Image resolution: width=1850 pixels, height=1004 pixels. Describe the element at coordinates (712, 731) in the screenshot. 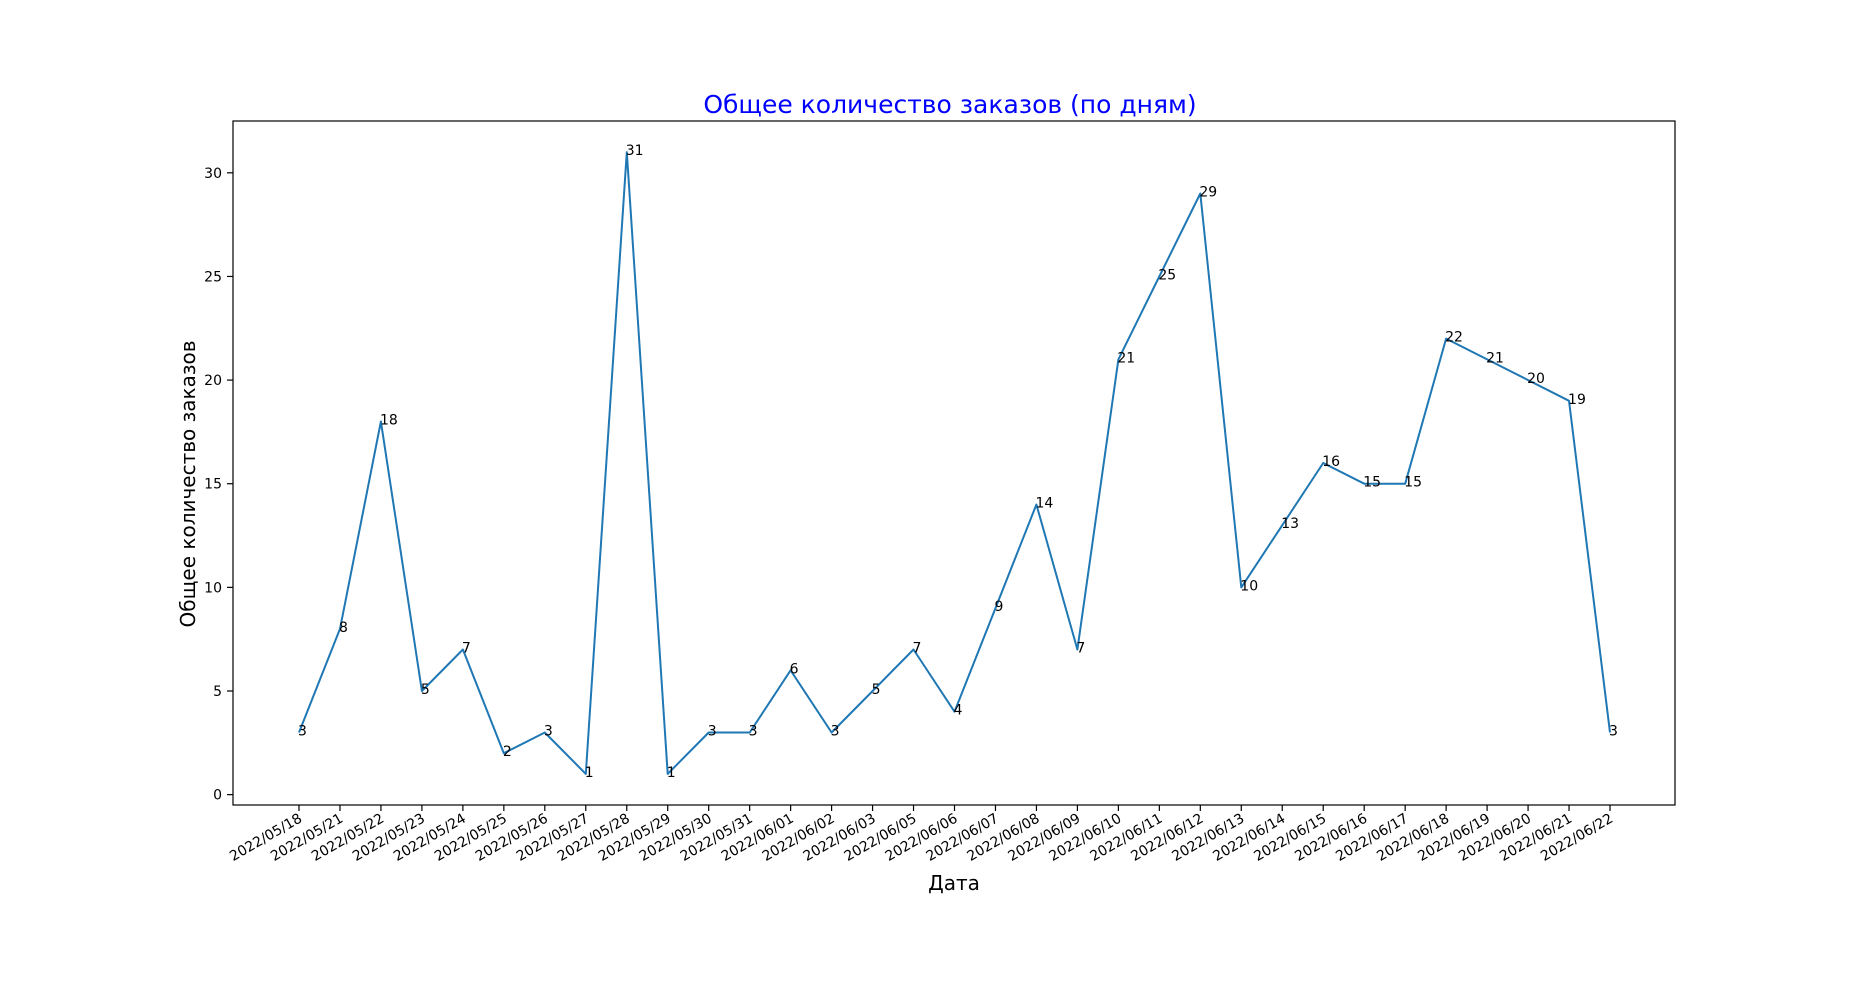

I see `data-label-10: 3` at that location.